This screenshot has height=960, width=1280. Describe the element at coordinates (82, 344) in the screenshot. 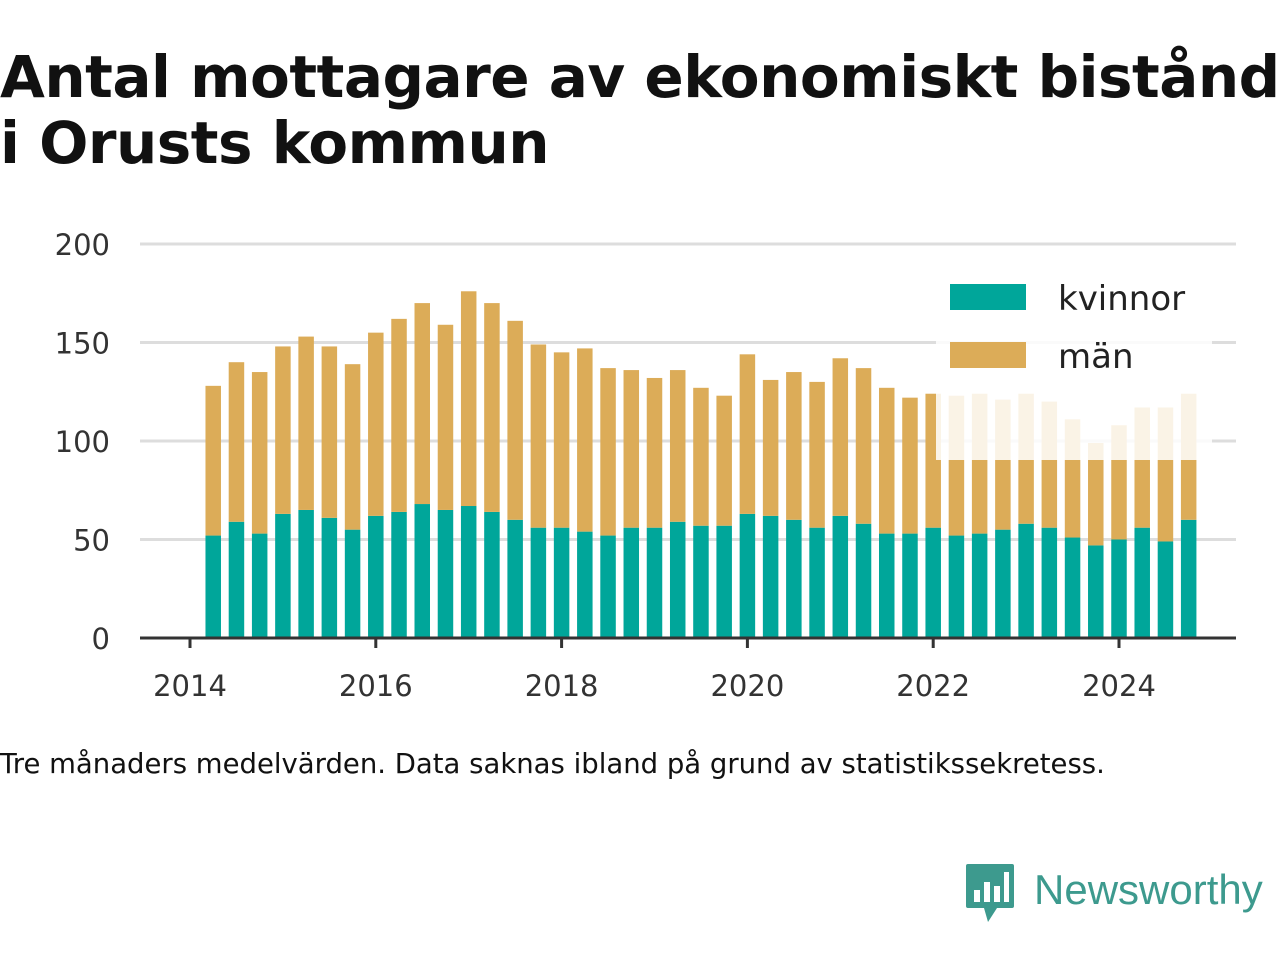

I see `y-tick-label: 150` at that location.